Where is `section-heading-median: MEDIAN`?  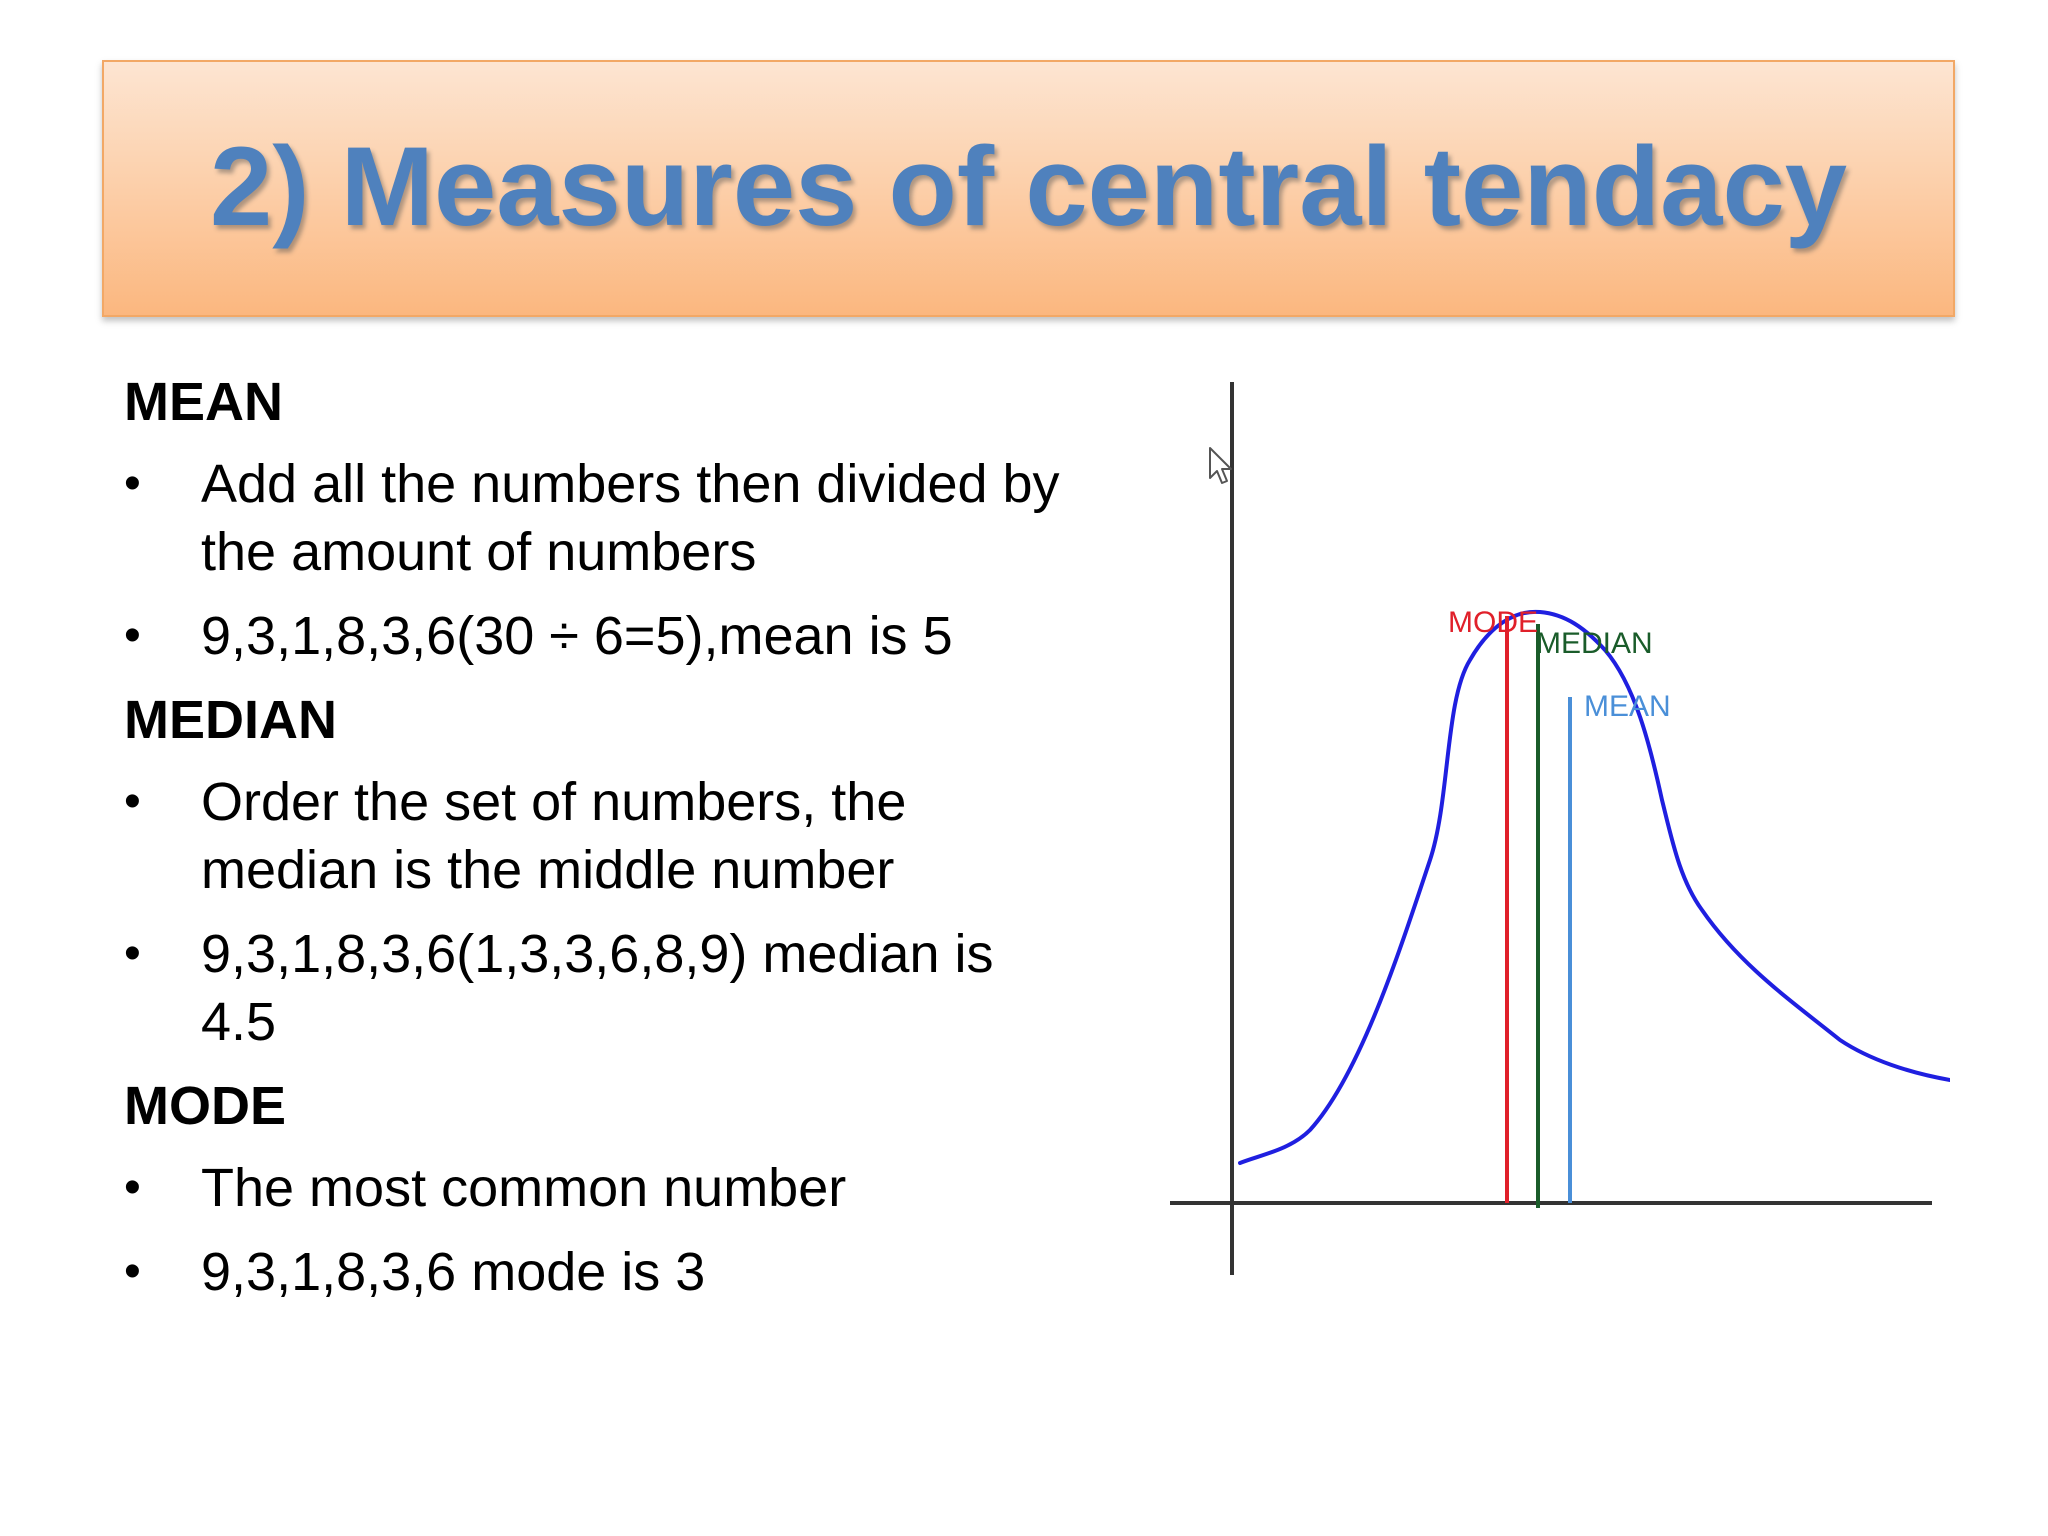
section-heading-median: MEDIAN is located at coordinates (230, 720).